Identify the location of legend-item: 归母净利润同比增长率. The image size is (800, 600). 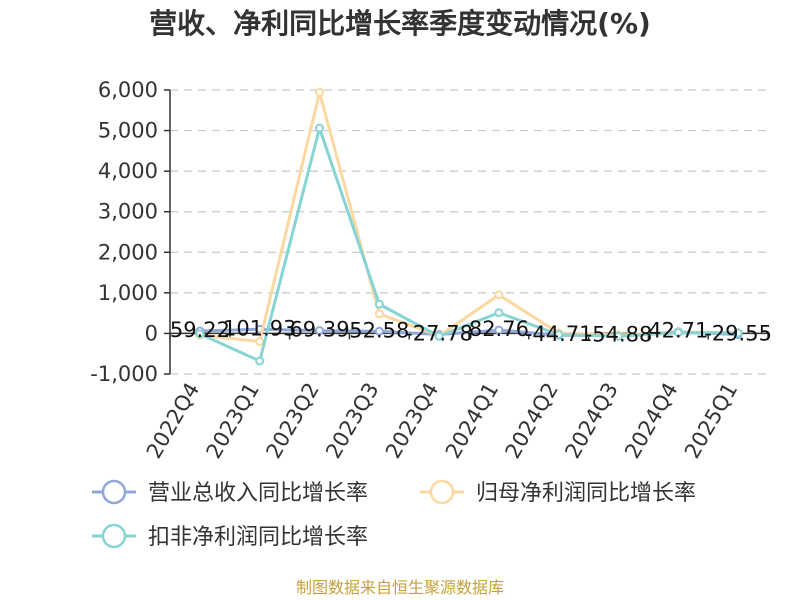
(558, 492).